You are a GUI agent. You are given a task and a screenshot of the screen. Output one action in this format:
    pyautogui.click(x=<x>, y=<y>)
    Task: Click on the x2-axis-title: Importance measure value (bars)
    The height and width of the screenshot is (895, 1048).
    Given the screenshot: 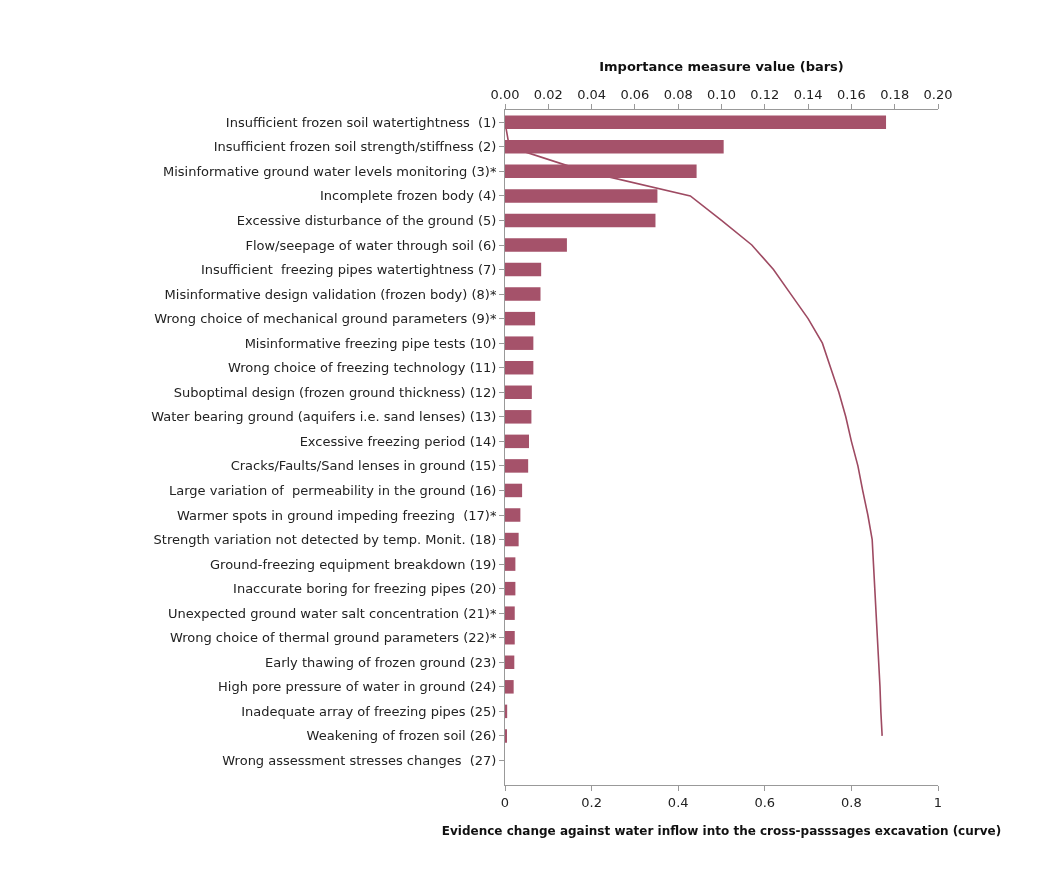 What is the action you would take?
    pyautogui.click(x=721, y=66)
    